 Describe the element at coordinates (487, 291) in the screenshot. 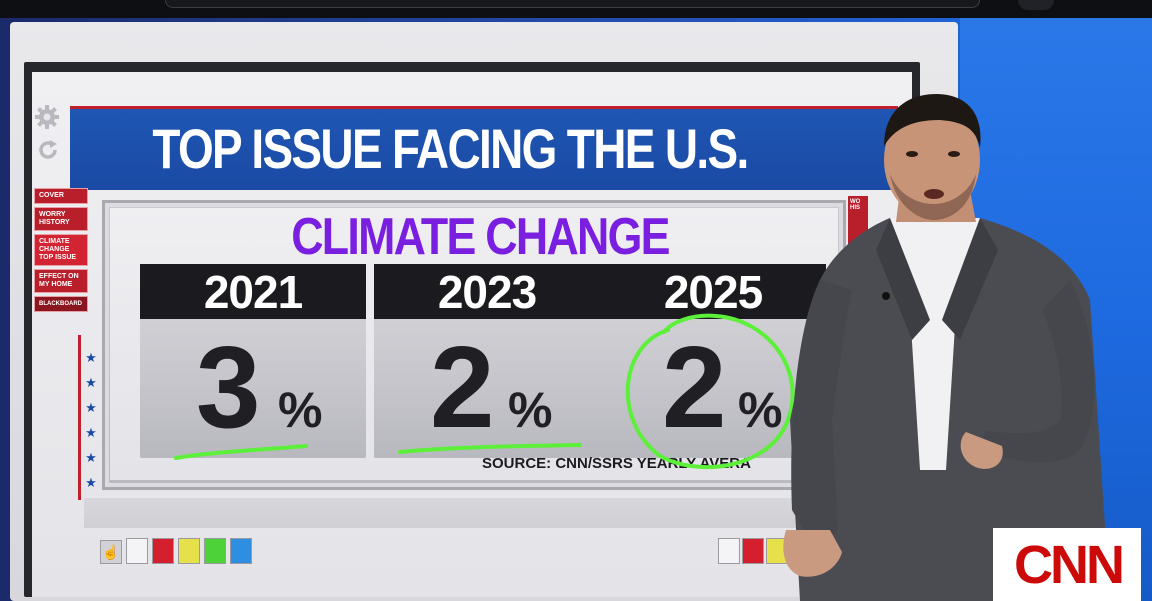

I see `year-label: 2023` at that location.